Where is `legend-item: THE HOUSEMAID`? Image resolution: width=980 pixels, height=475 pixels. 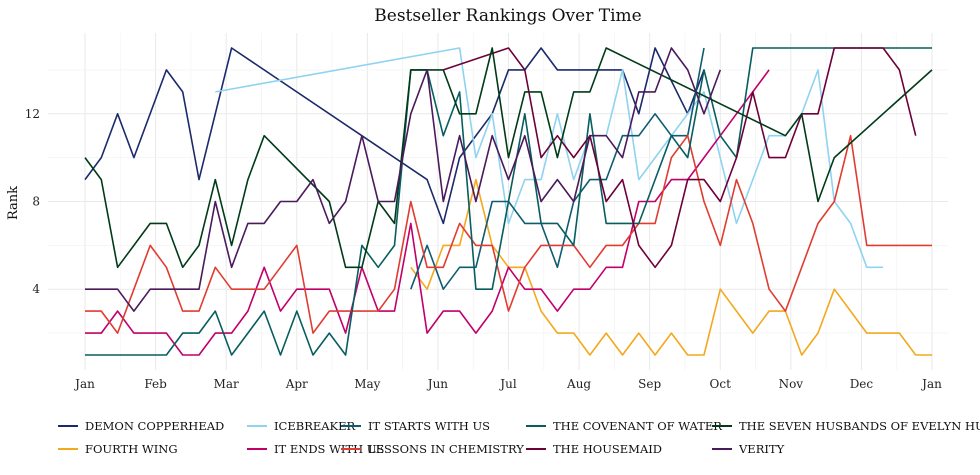
legend-item: THE HOUSEMAID is located at coordinates (594, 449).